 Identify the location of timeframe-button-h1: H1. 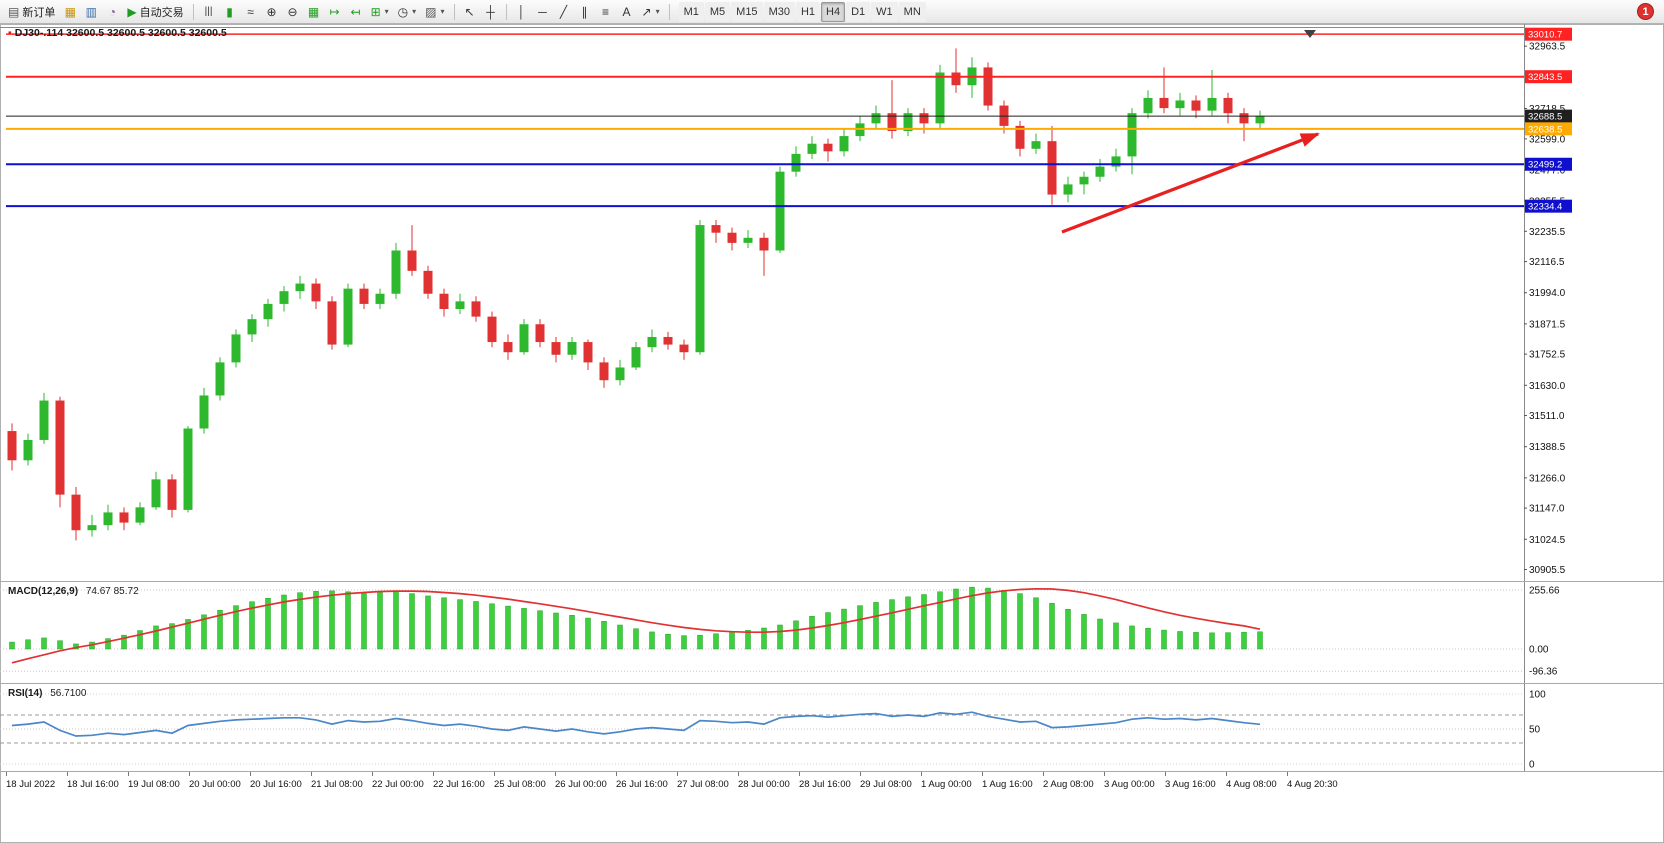
(808, 11).